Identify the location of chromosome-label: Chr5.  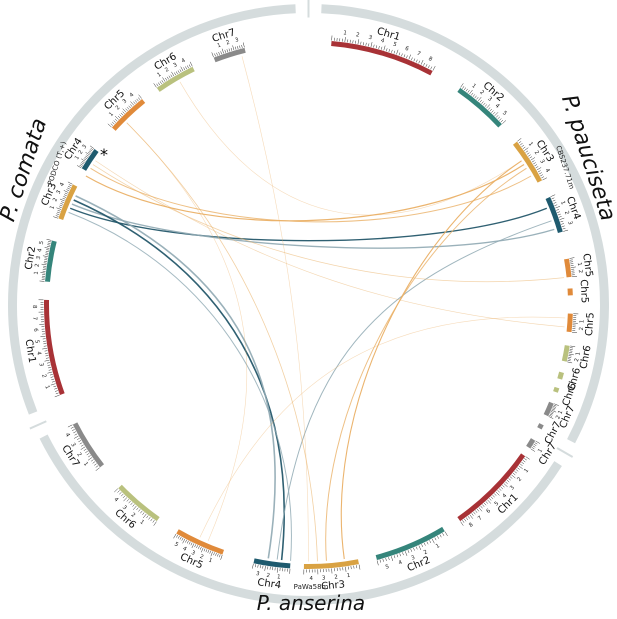
(590, 324).